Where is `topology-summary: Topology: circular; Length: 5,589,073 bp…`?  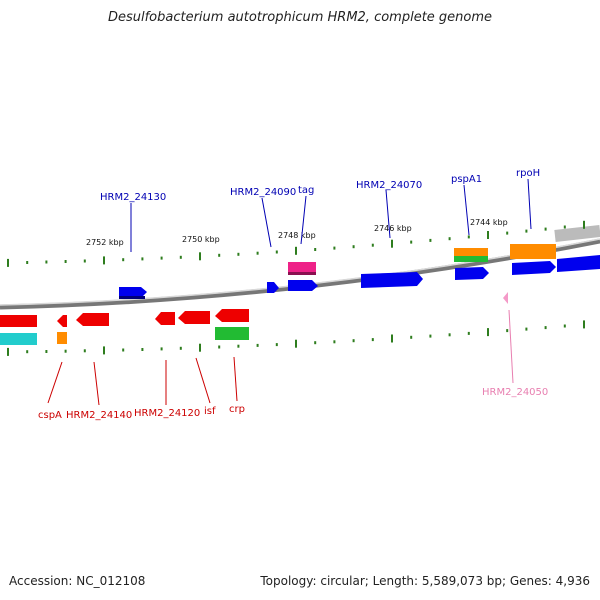
topology-summary: Topology: circular; Length: 5,589,073 bp… is located at coordinates (425, 581).